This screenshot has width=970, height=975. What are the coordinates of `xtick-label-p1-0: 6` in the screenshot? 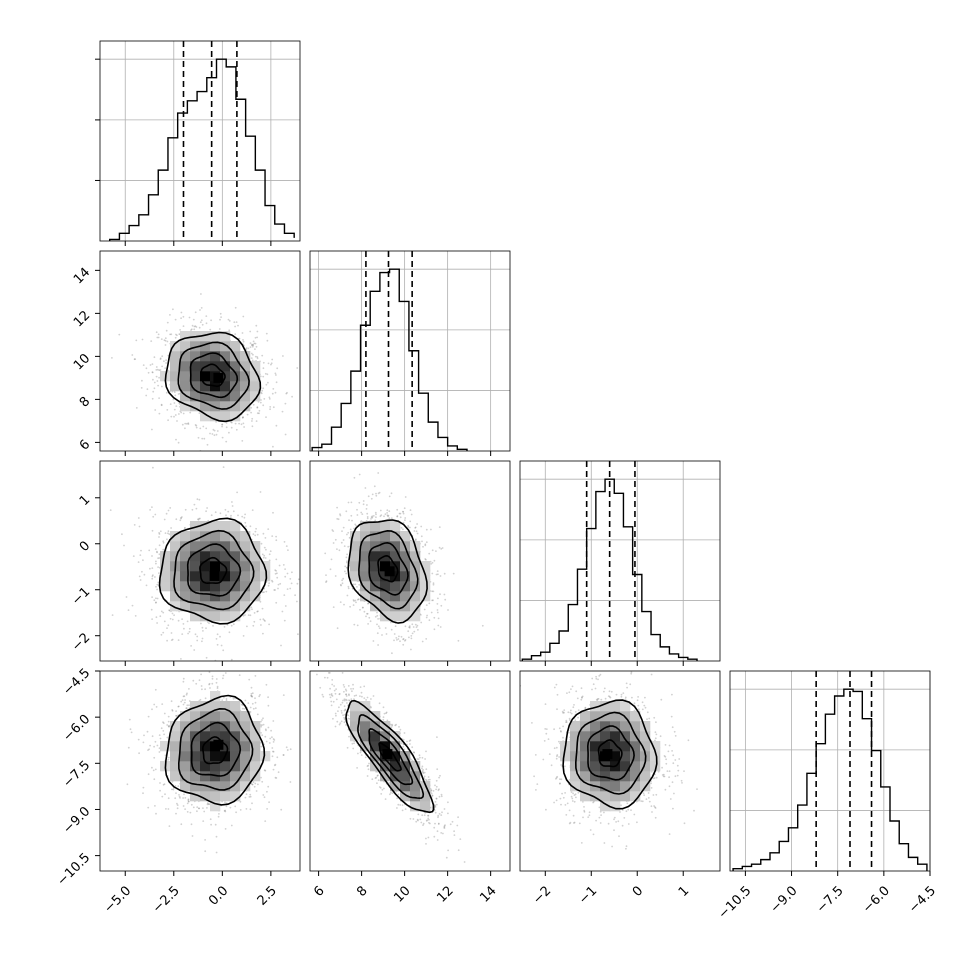 It's located at (319, 891).